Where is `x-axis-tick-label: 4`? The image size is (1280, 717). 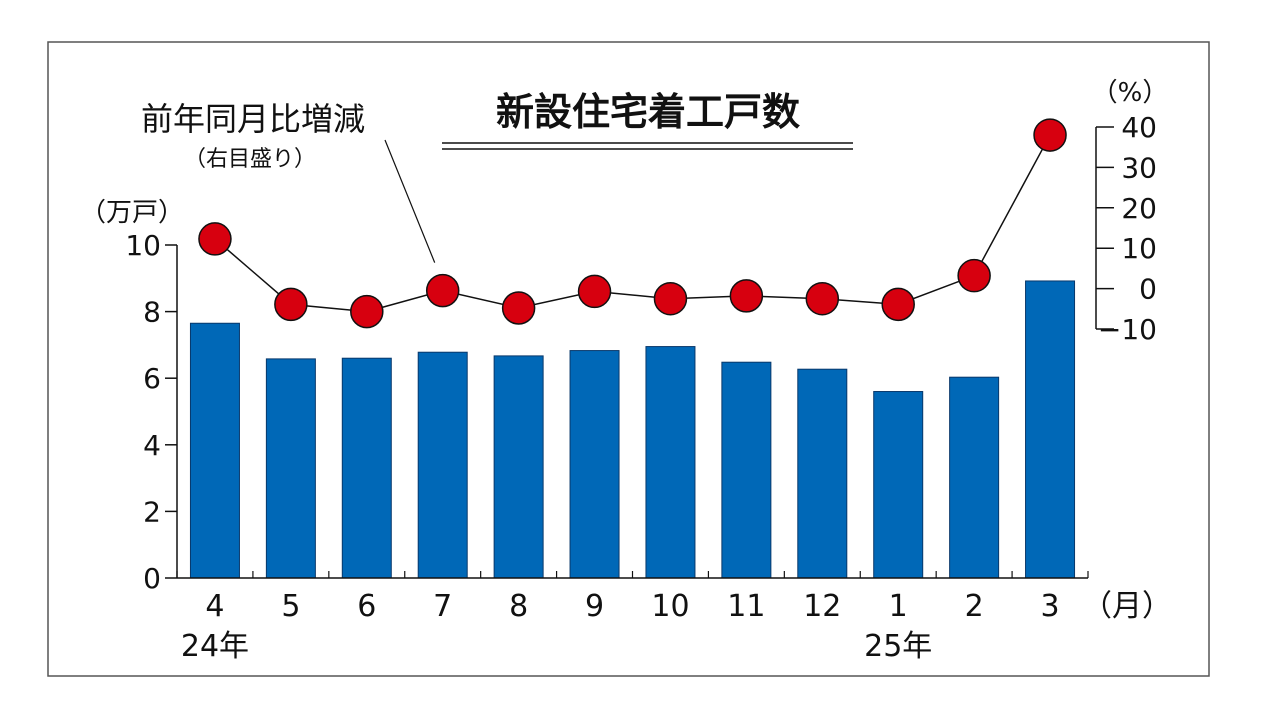
x-axis-tick-label: 4 is located at coordinates (214, 606).